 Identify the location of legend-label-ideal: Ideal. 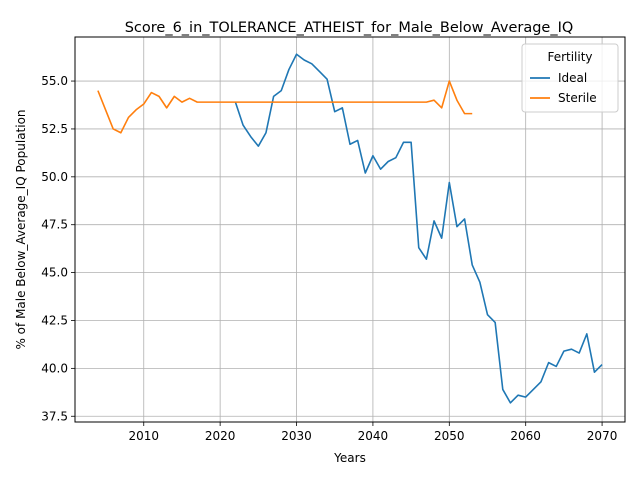
(572, 78).